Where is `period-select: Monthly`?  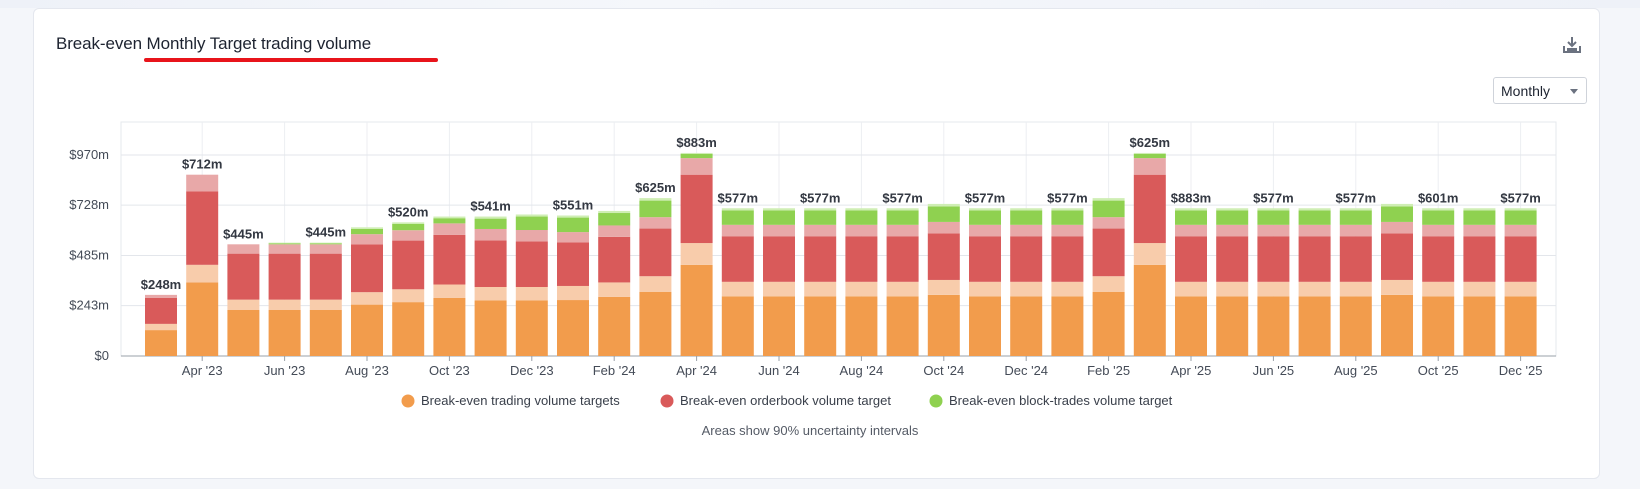 period-select: Monthly is located at coordinates (1540, 90).